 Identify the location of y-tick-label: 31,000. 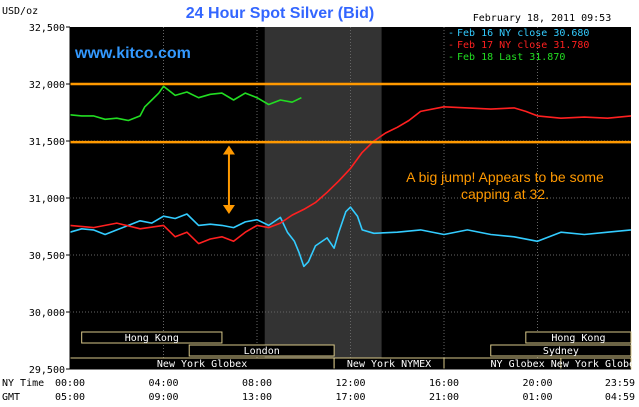
(47, 199).